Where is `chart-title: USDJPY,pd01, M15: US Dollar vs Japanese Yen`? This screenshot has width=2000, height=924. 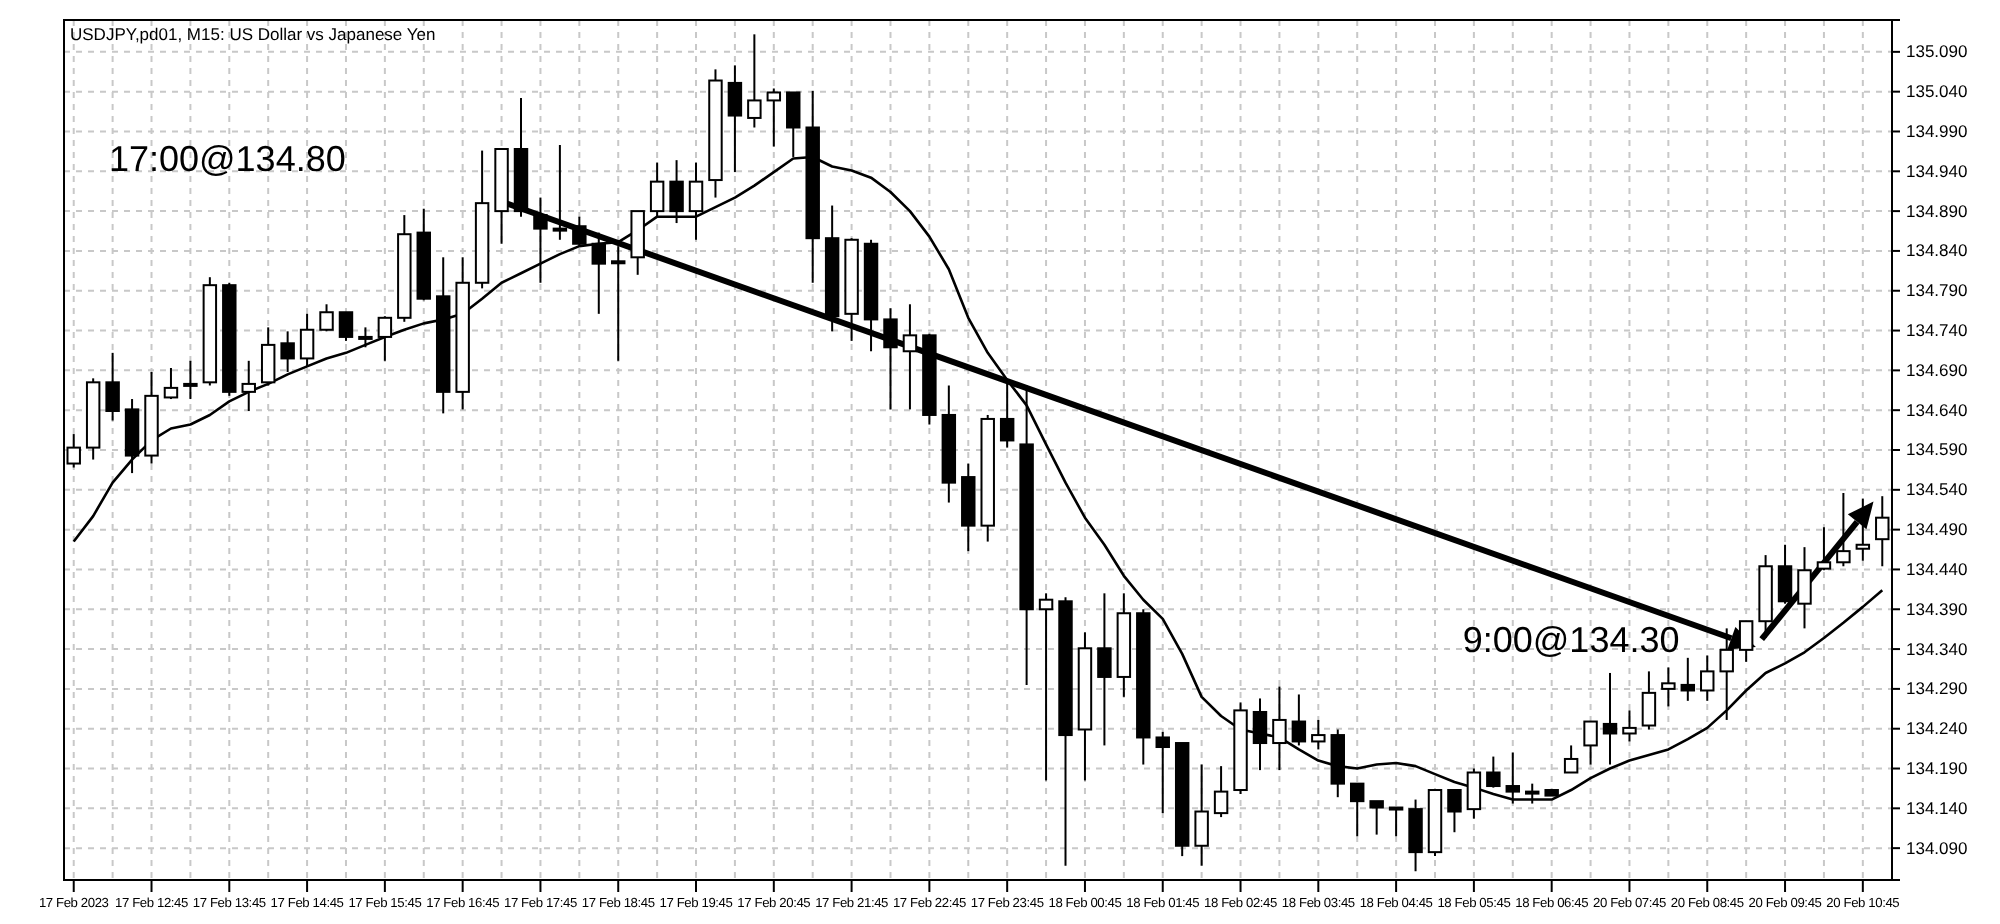 chart-title: USDJPY,pd01, M15: US Dollar vs Japanese Yen is located at coordinates (253, 34).